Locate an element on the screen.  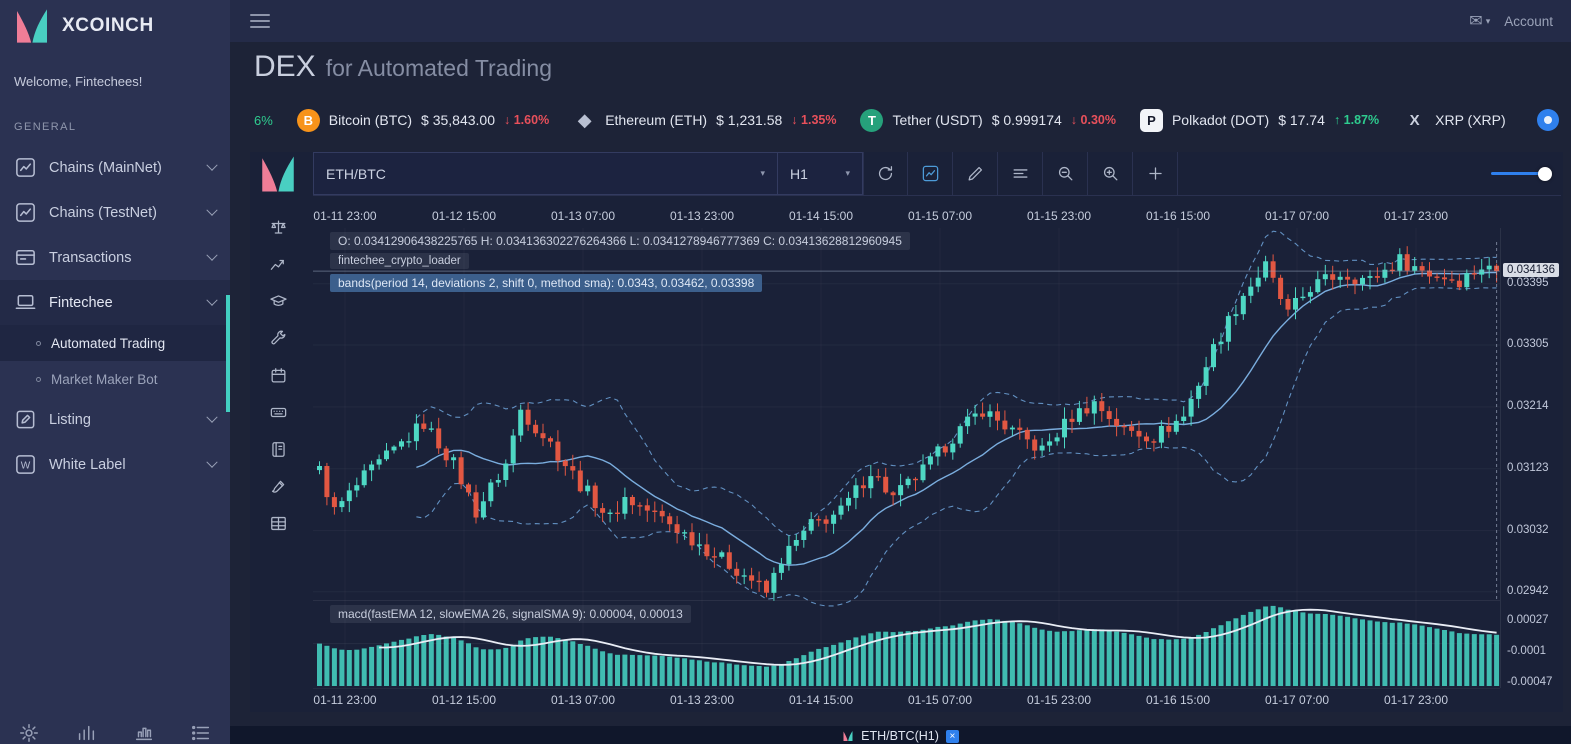
subitem-label: Automated Trading is located at coordinates (108, 343).